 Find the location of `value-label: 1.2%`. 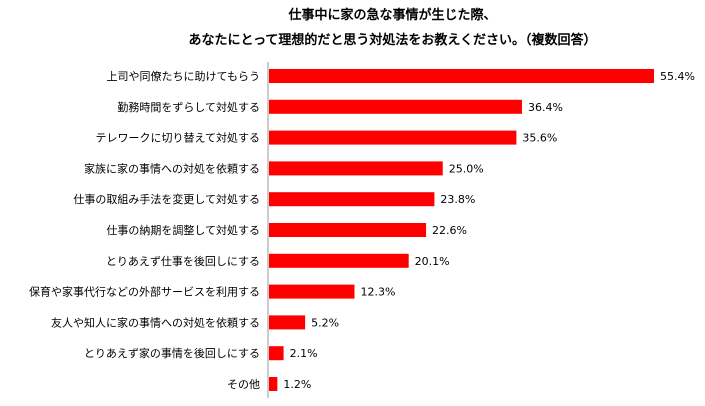

value-label: 1.2% is located at coordinates (297, 384).